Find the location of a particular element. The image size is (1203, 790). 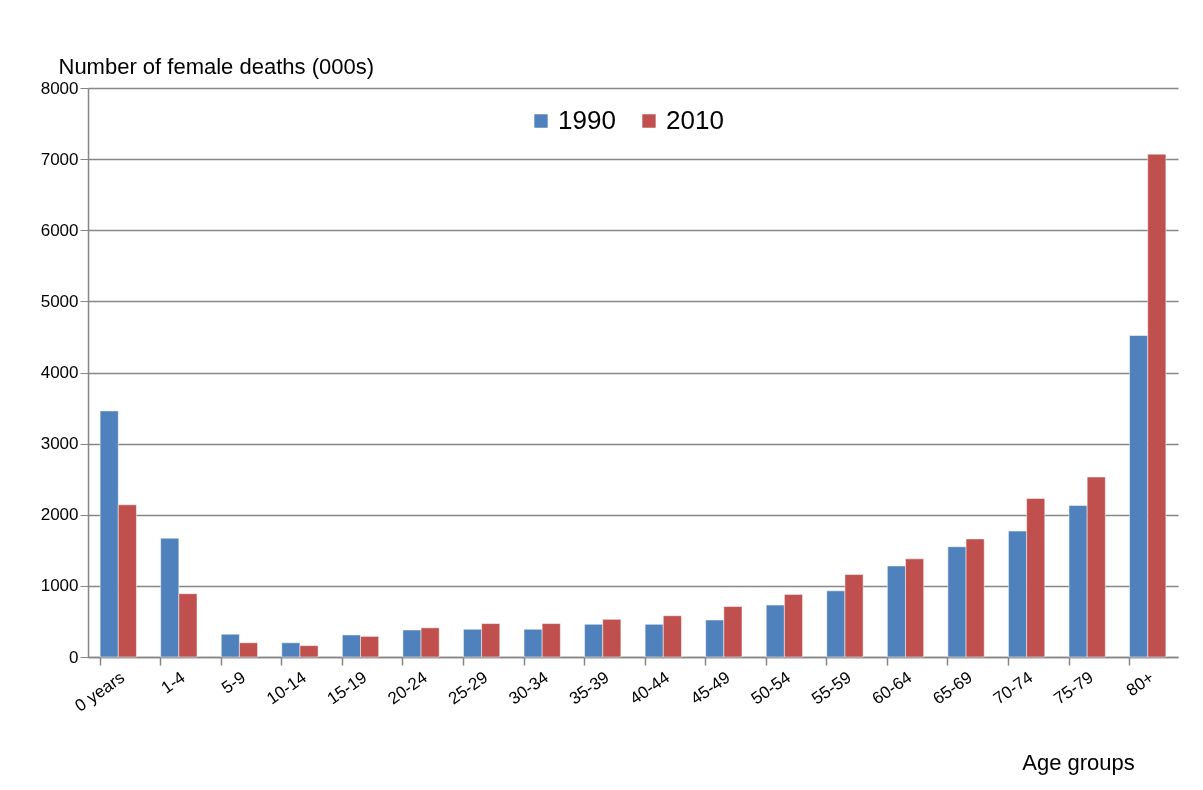

x-tick-label: 80+ is located at coordinates (1140, 683).